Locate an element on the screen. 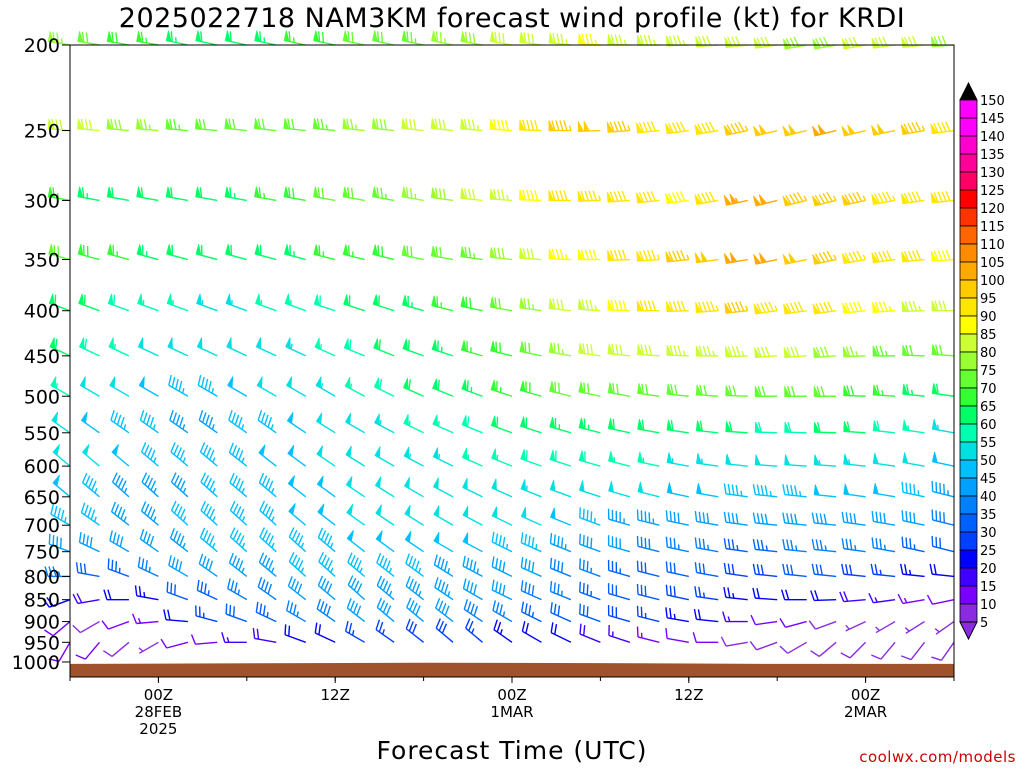 Image resolution: width=1024 pixels, height=768 pixels. x-tick-label: 28FEB is located at coordinates (158, 712).